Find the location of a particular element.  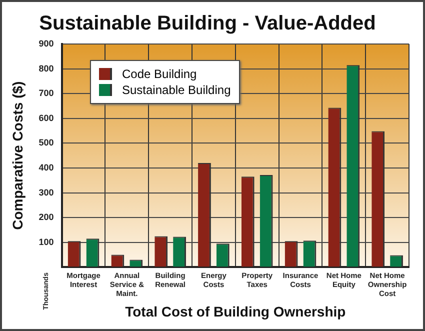

legend-label: Sustainable Building is located at coordinates (176, 90).